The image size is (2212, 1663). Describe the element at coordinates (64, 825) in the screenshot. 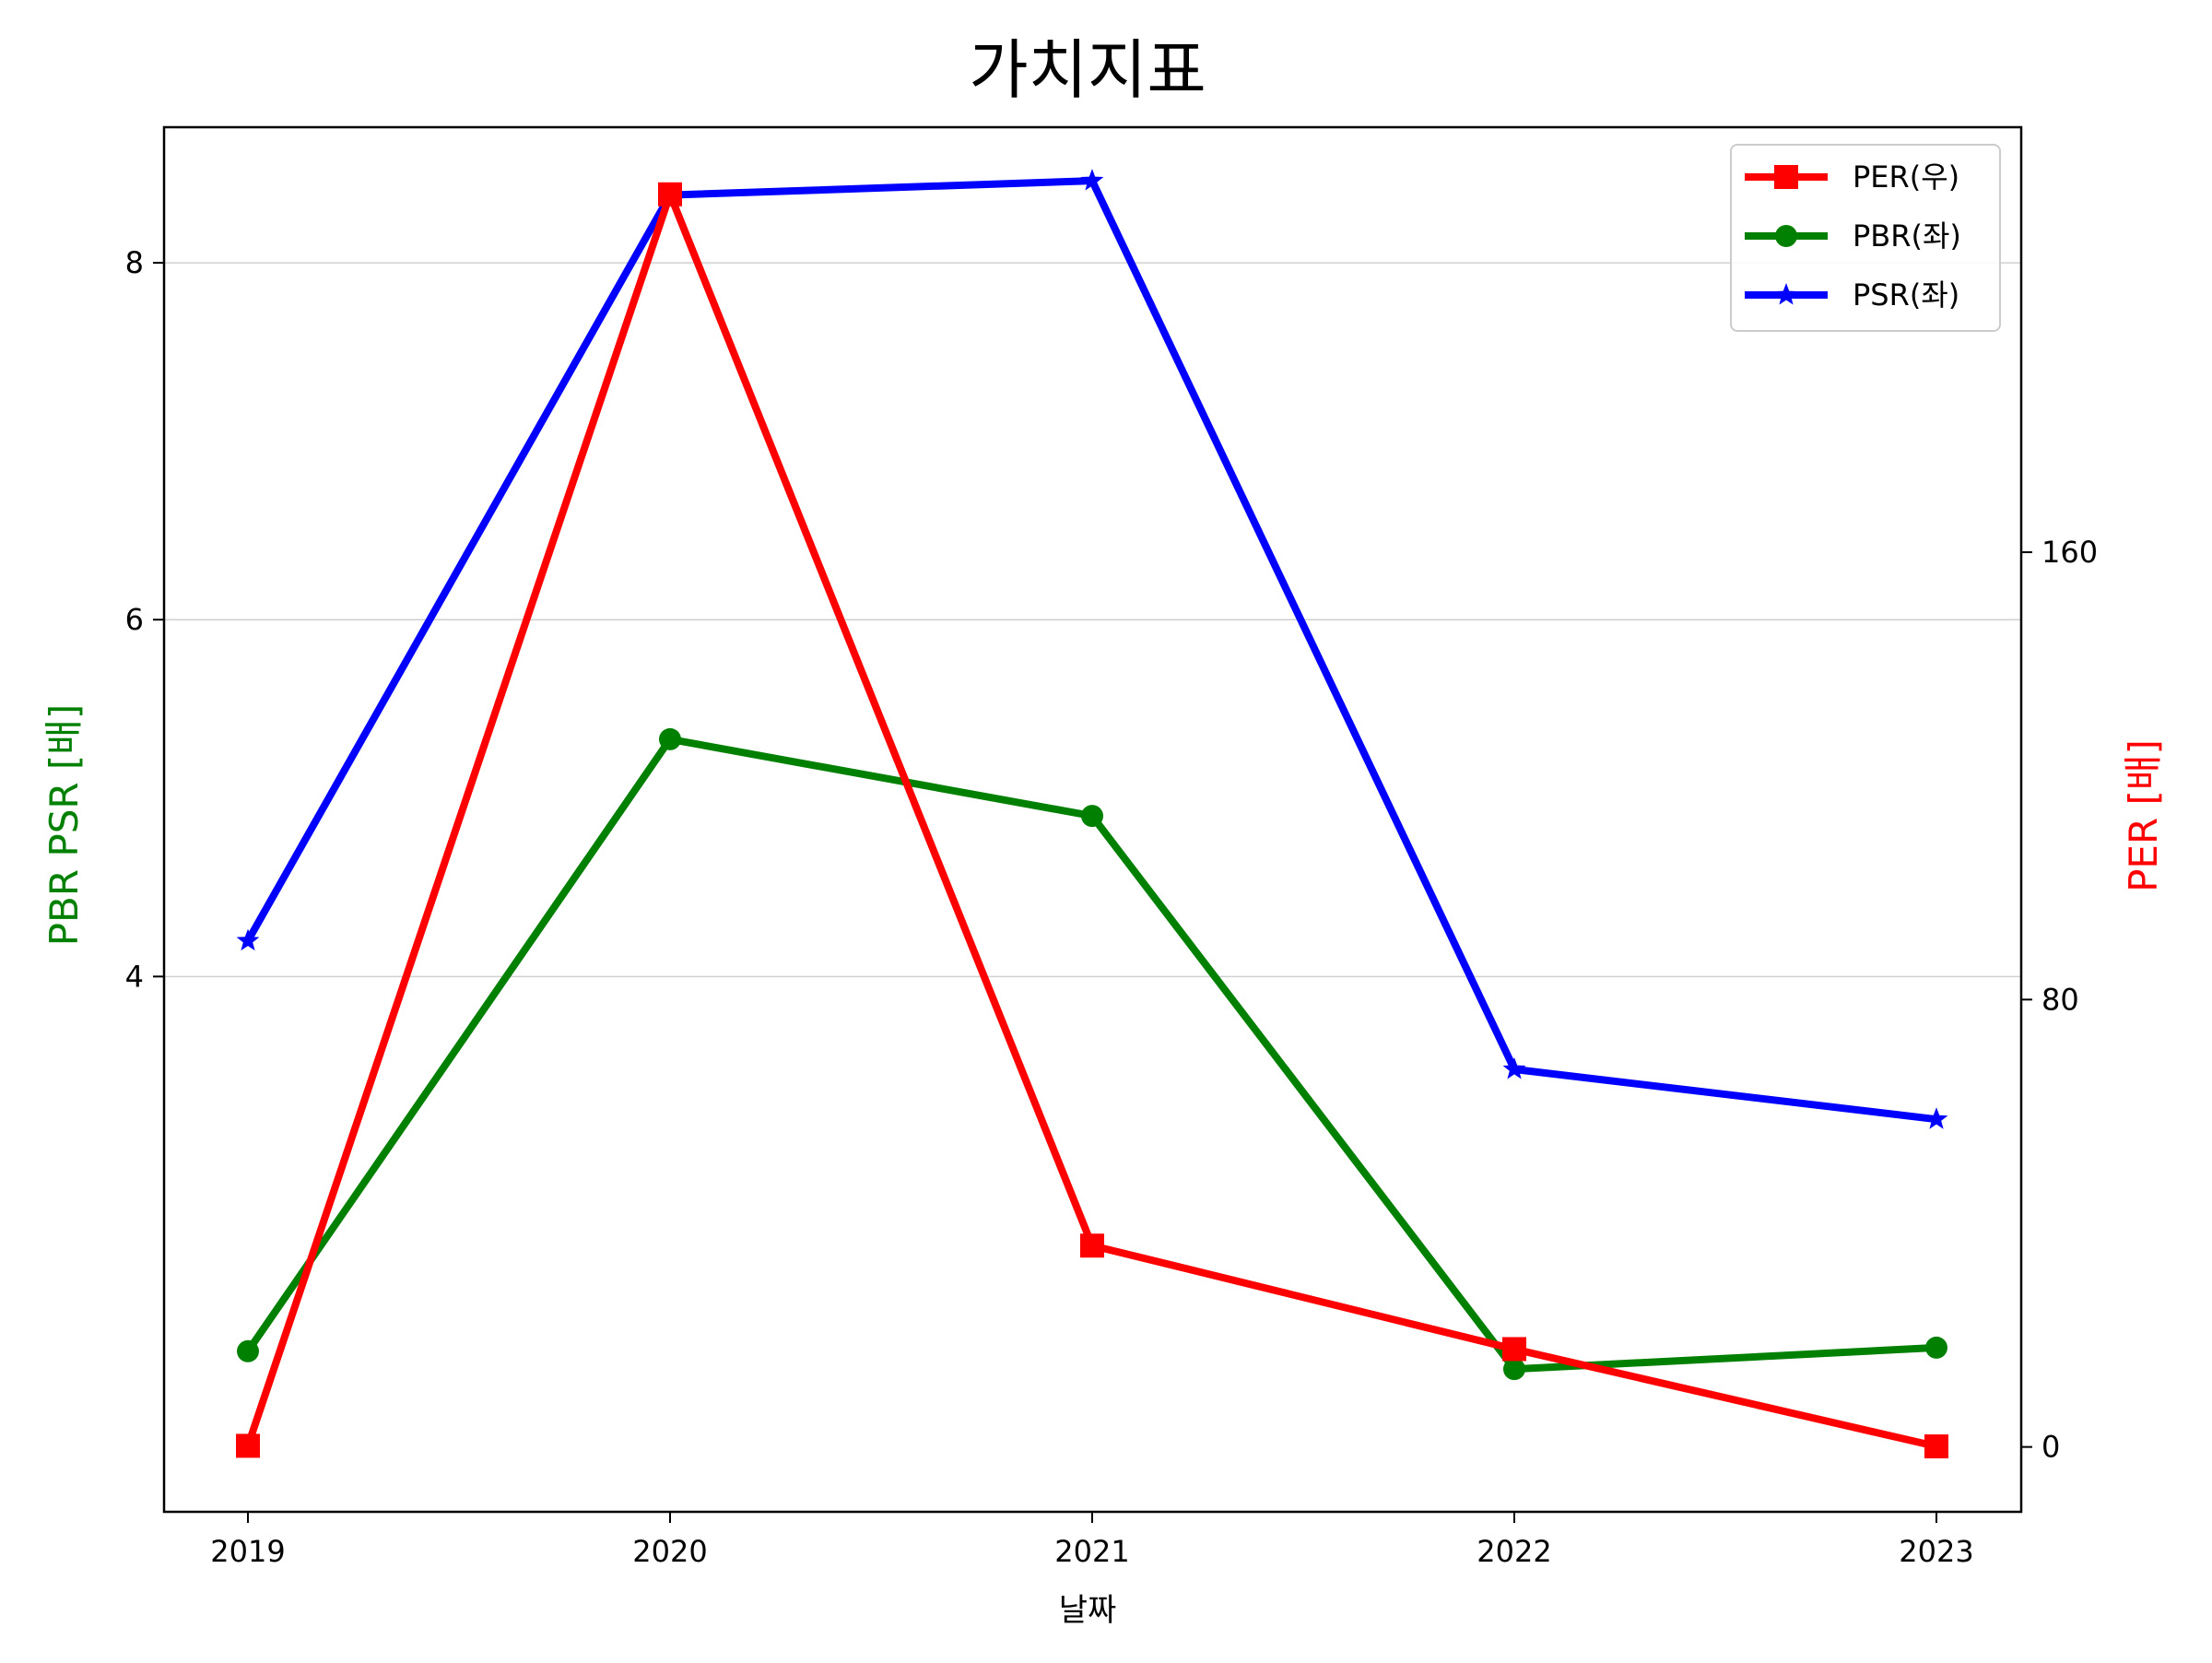

I see `y-axis-left-label: PBR PSR [배]` at that location.